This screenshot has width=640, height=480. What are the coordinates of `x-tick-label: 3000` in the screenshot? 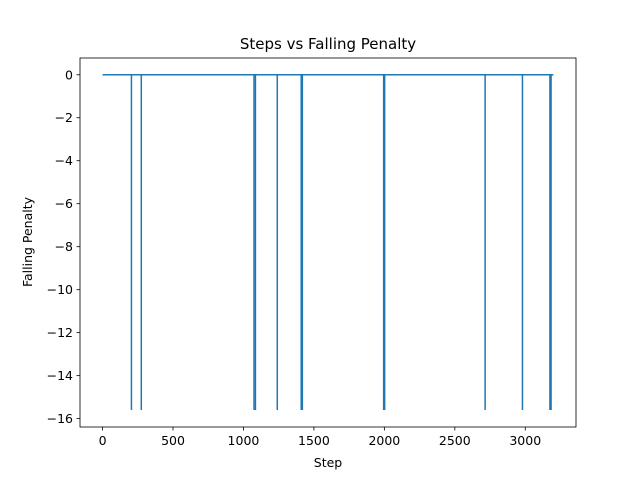 It's located at (525, 440).